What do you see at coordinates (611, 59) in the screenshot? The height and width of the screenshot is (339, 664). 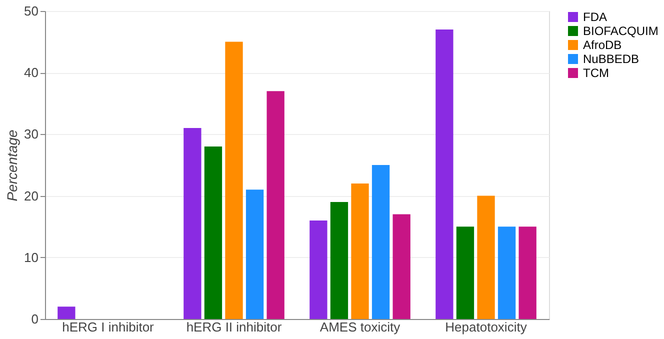 I see `legend-label: NuBBEDB` at bounding box center [611, 59].